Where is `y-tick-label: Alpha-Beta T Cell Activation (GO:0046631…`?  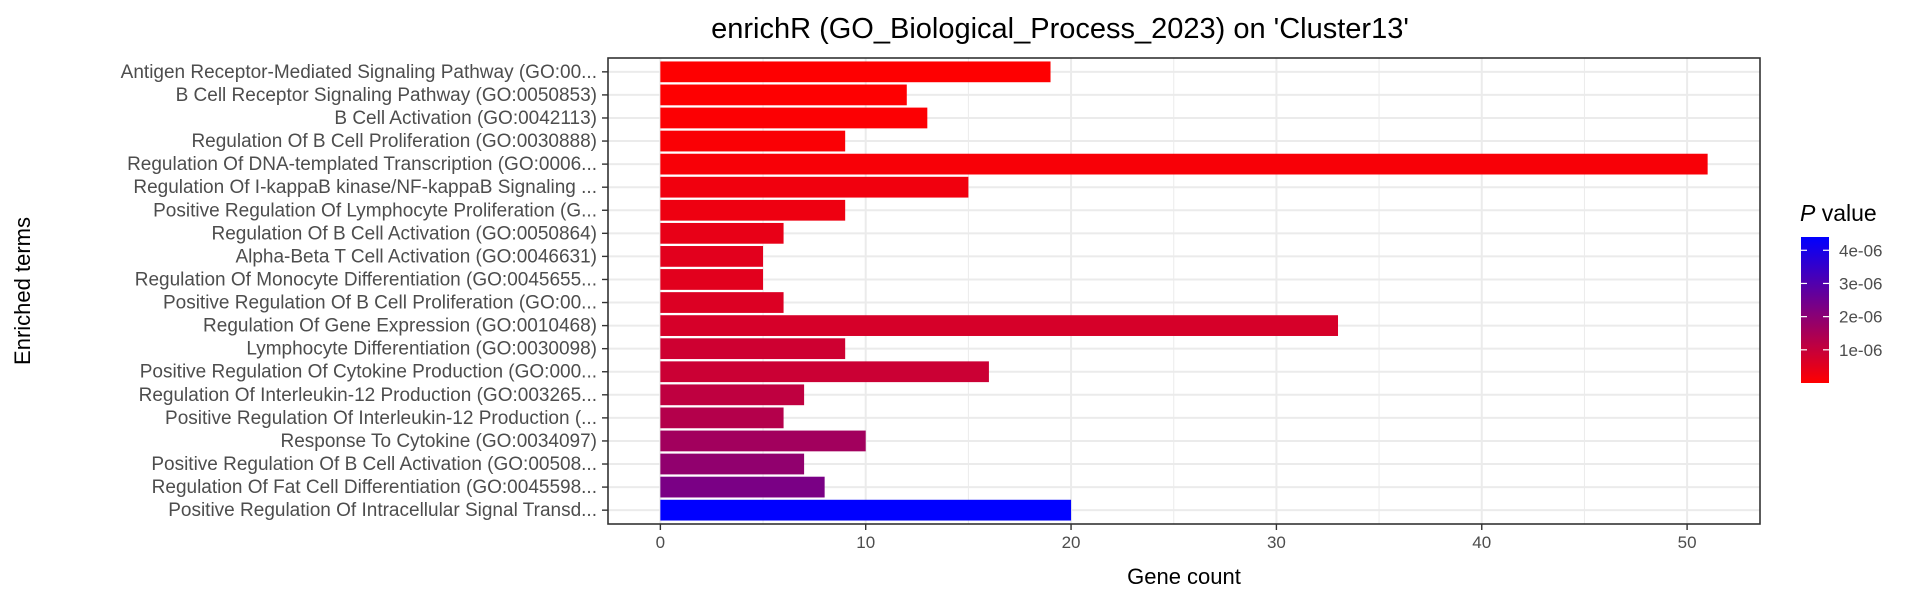 y-tick-label: Alpha-Beta T Cell Activation (GO:0046631… is located at coordinates (416, 256).